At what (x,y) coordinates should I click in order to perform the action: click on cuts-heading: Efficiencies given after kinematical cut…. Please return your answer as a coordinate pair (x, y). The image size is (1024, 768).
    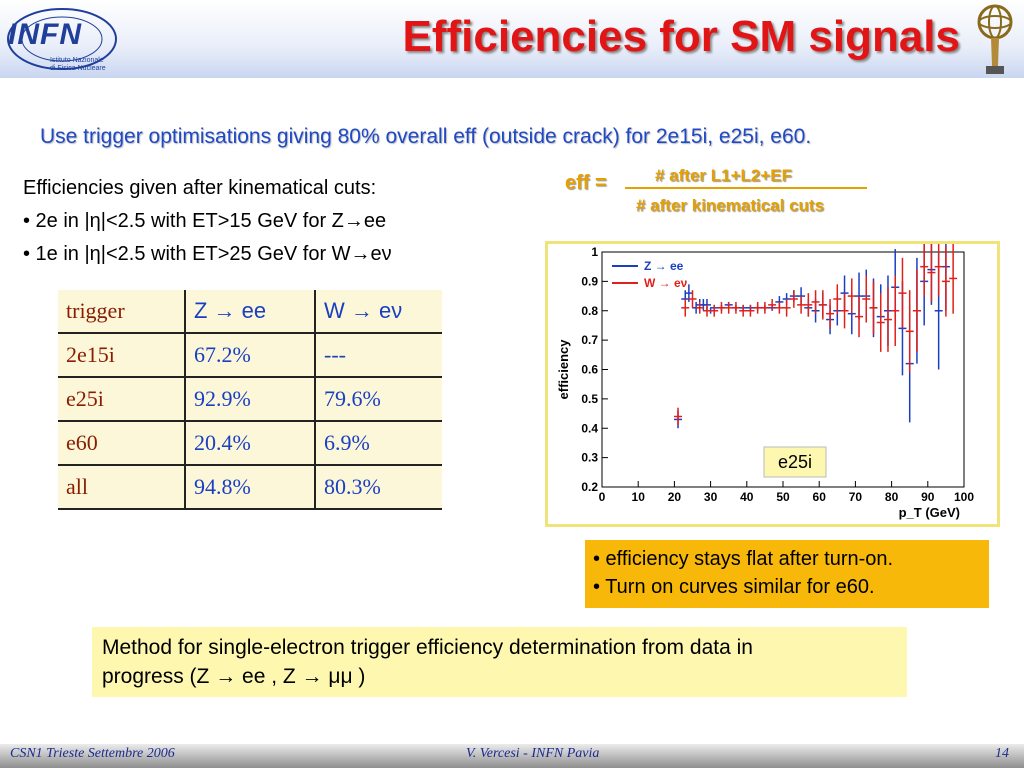
    Looking at the image, I should click on (200, 188).